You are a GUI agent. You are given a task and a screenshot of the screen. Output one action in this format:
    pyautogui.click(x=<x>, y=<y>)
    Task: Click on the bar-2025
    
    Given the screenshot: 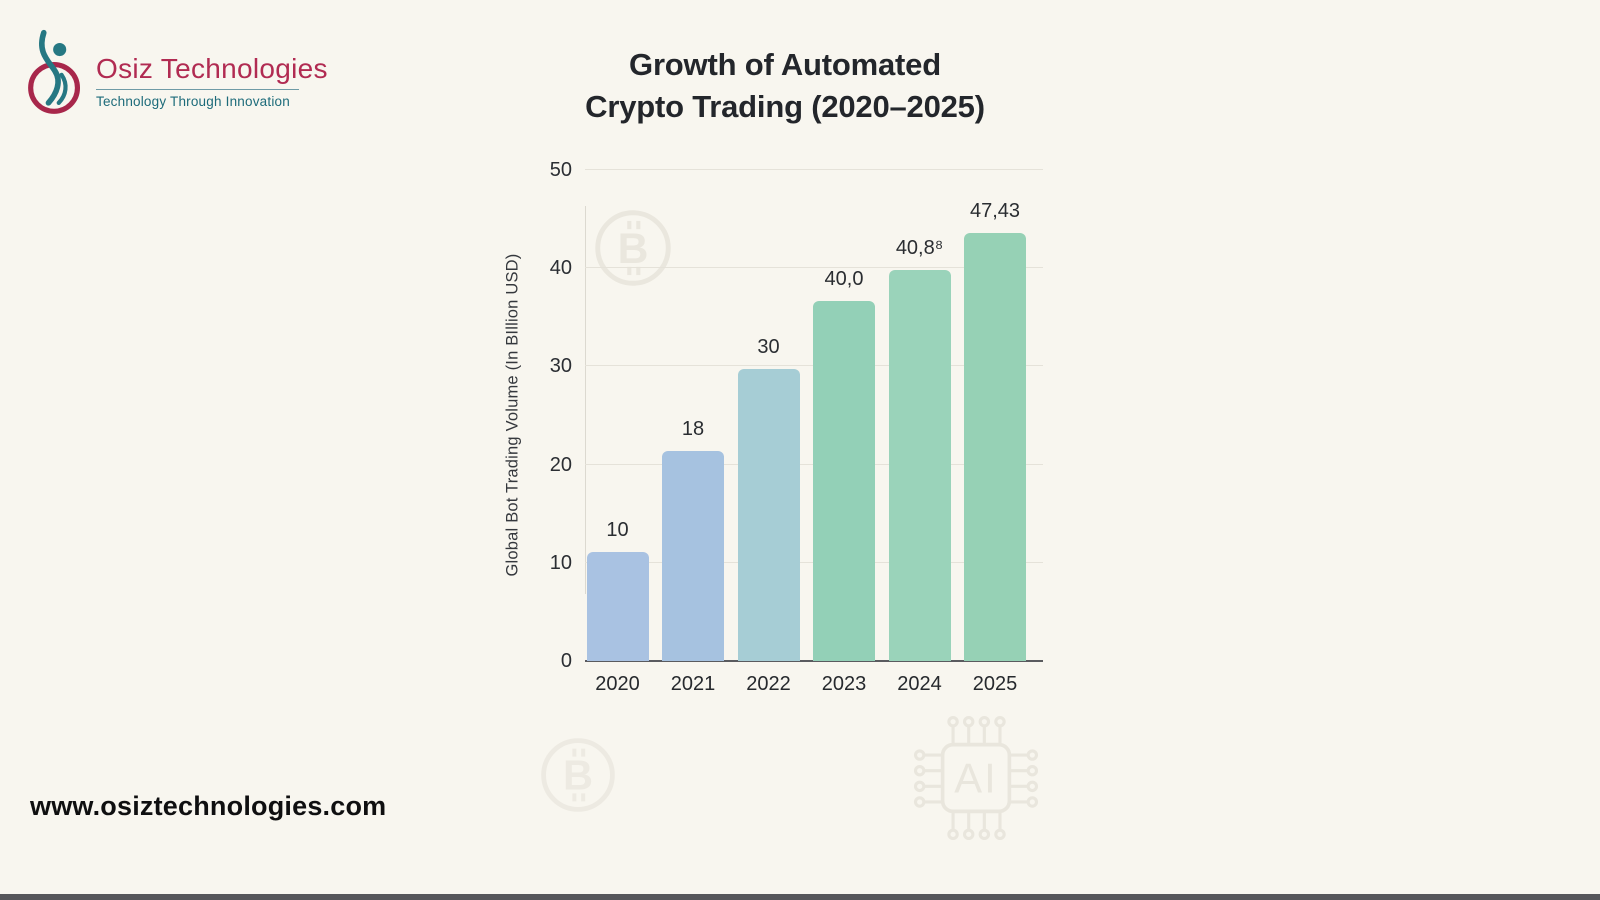 What is the action you would take?
    pyautogui.click(x=995, y=446)
    